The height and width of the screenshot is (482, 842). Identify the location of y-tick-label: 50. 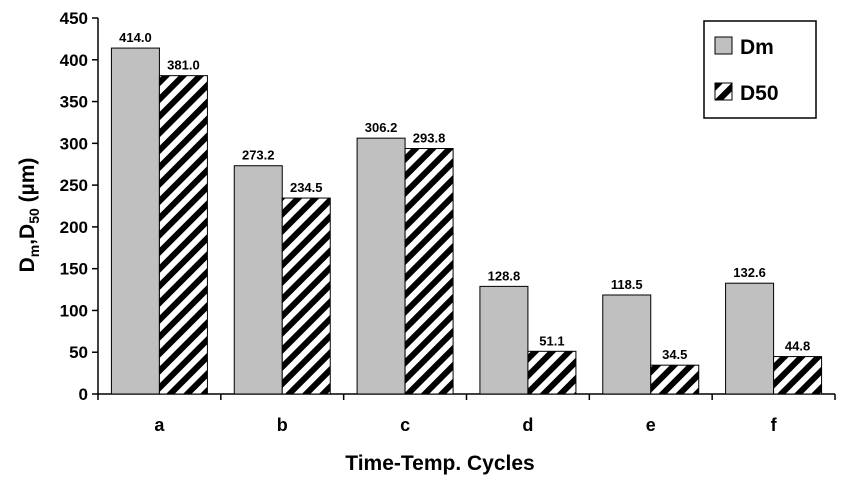
(78, 352).